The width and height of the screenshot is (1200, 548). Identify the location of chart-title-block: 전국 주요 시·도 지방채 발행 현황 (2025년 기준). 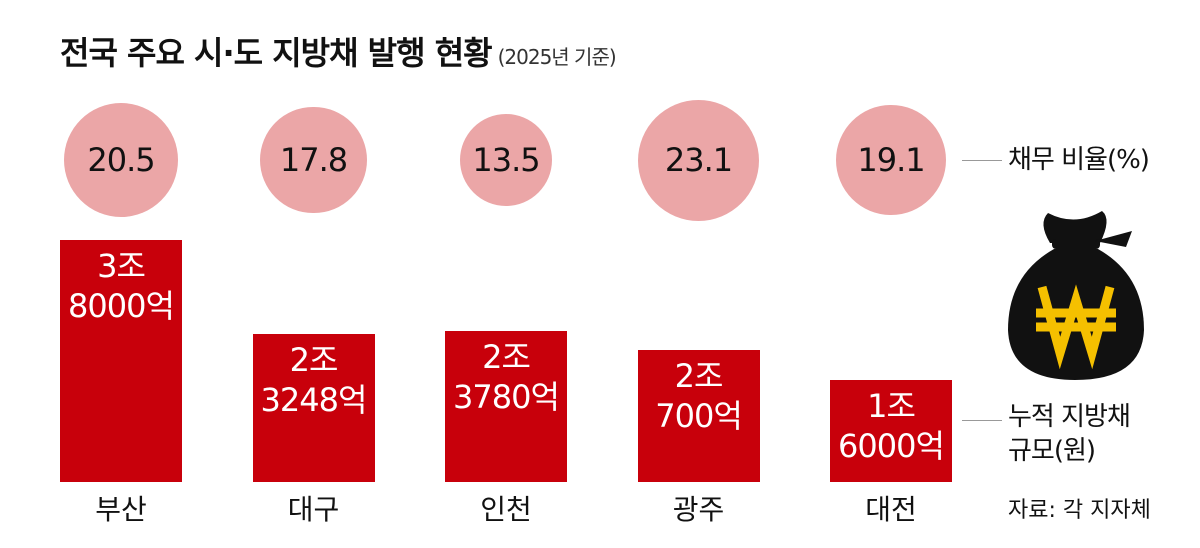
(338, 51).